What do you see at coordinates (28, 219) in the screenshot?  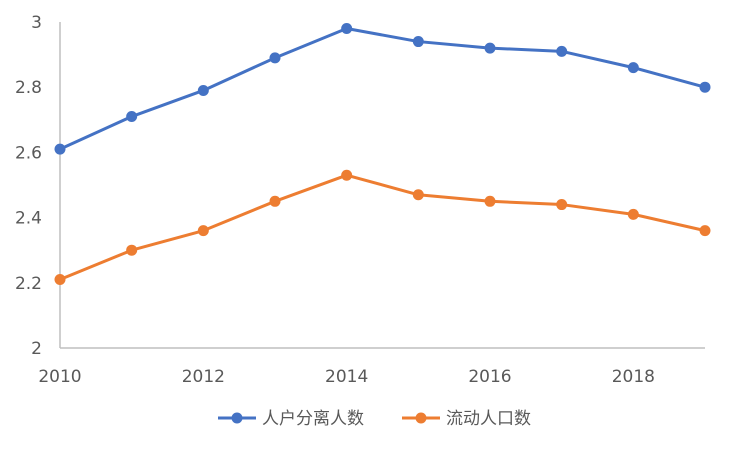 I see `y-tick-label: 2.4` at bounding box center [28, 219].